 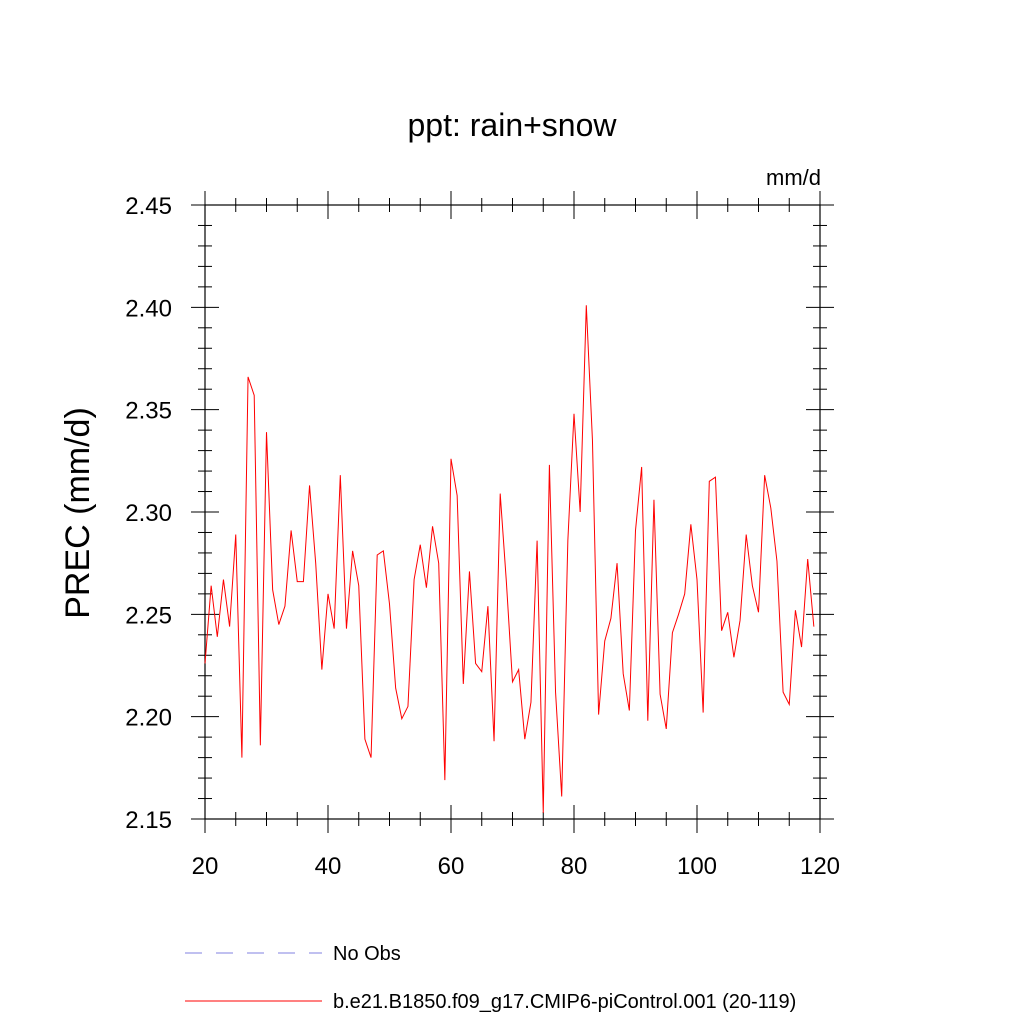 What do you see at coordinates (697, 866) in the screenshot?
I see `x-tick-label: 100` at bounding box center [697, 866].